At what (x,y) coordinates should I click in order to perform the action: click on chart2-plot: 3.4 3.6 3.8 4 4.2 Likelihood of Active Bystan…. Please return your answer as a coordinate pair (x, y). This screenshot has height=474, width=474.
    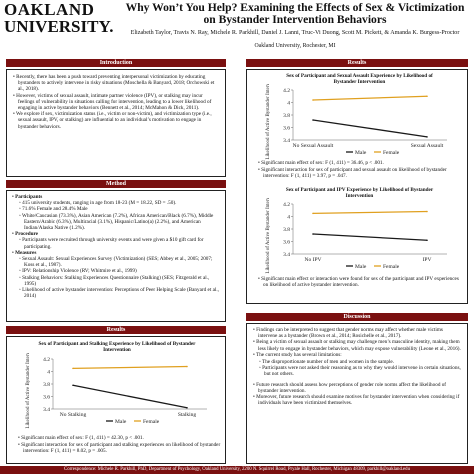
    Looking at the image, I should click on (356, 235).